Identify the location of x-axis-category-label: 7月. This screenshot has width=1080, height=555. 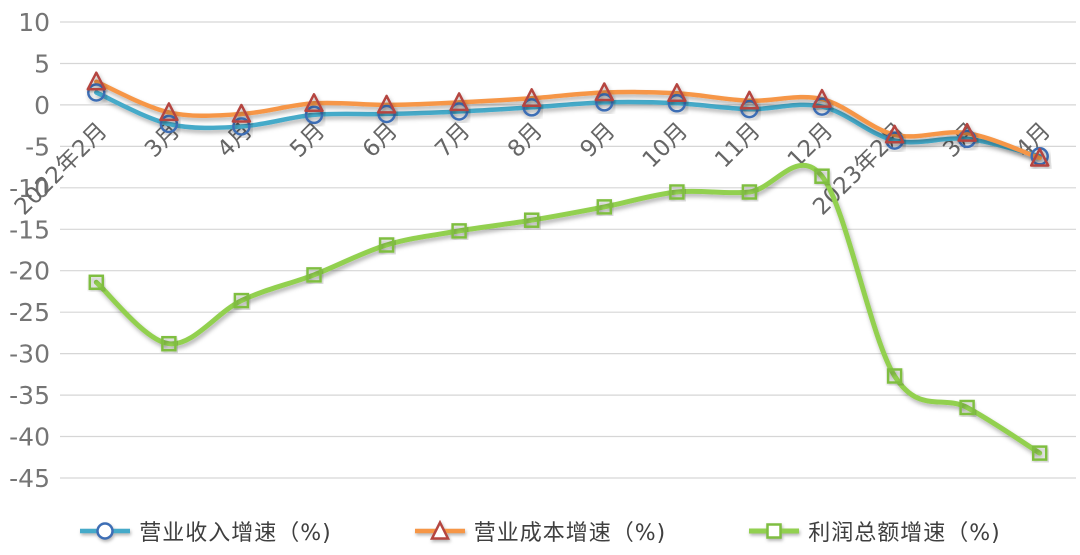
(452, 140).